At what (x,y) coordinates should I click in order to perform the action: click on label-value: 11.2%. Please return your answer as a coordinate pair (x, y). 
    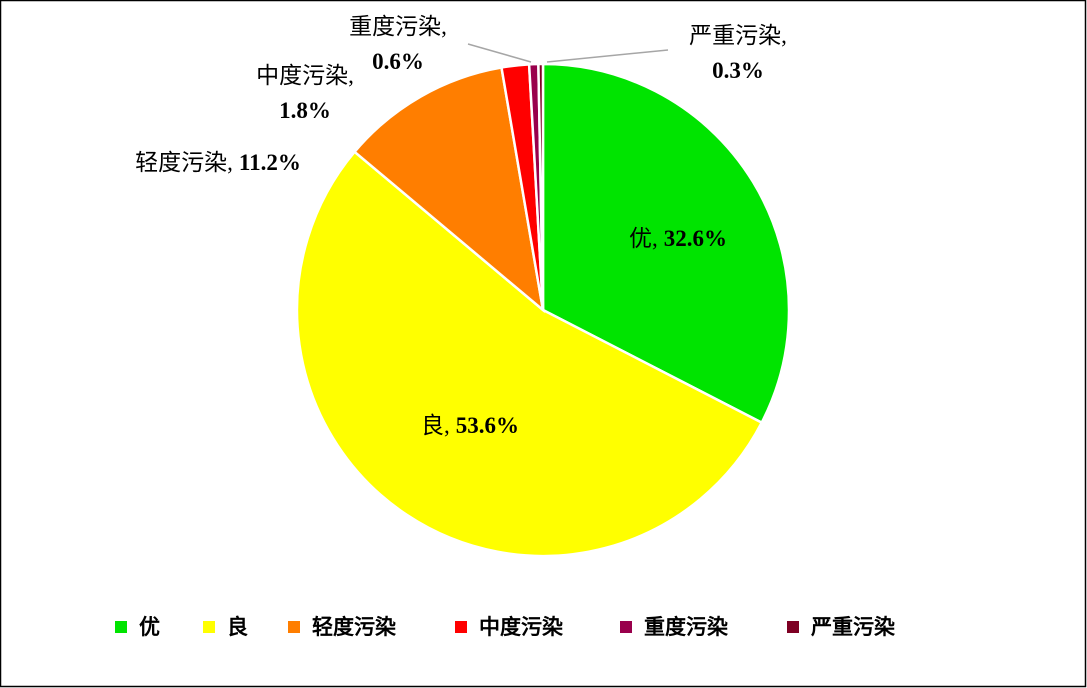
    Looking at the image, I should click on (270, 162).